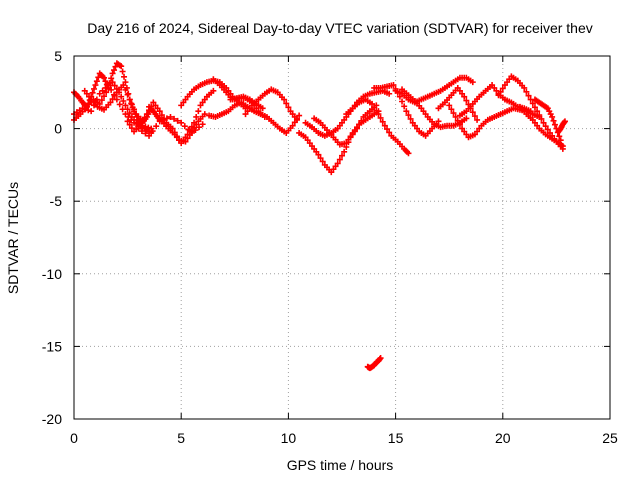 This screenshot has height=480, width=640. Describe the element at coordinates (13, 238) in the screenshot. I see `y-axis-label: SDTVAR / TECUs` at that location.